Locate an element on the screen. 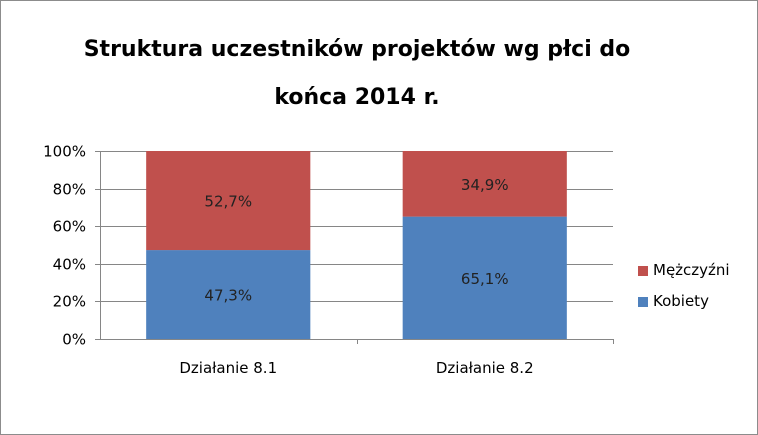 Image resolution: width=758 pixels, height=435 pixels. y-tick-label: 20% is located at coordinates (69, 302).